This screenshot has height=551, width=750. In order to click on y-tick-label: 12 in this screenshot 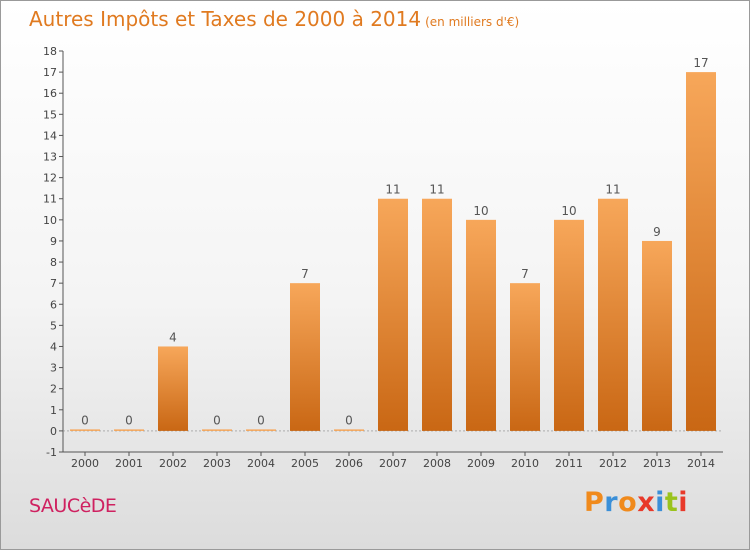, I will do `click(50, 178)`.